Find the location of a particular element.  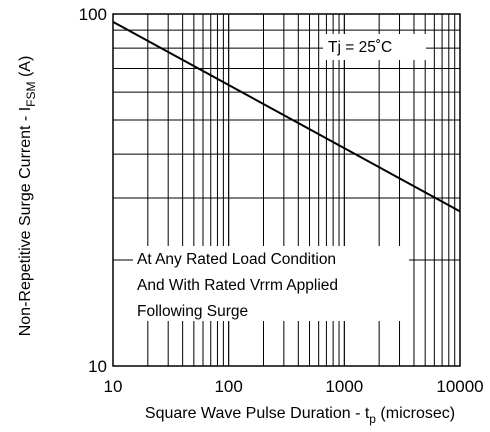

y-axis-title-sub: FSM is located at coordinates (31, 94).